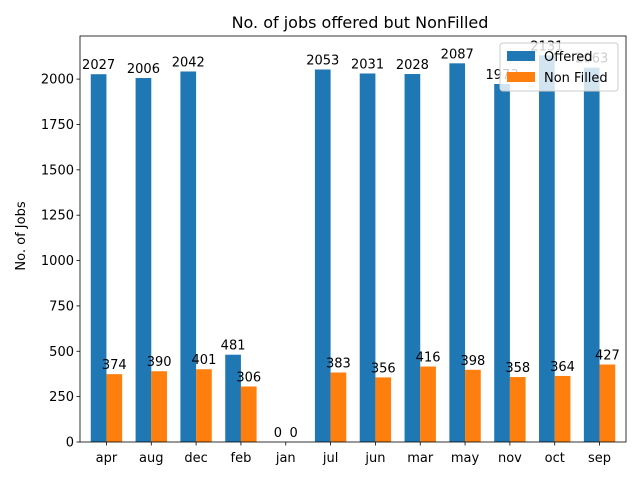 This screenshot has height=480, width=640. I want to click on x-tick-label-feb: feb, so click(241, 458).